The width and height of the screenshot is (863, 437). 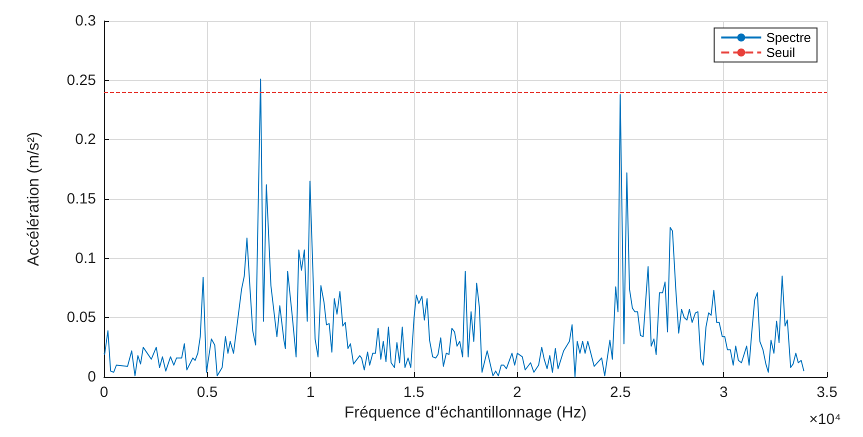 What do you see at coordinates (517, 392) in the screenshot?
I see `x-tick-label: 2` at bounding box center [517, 392].